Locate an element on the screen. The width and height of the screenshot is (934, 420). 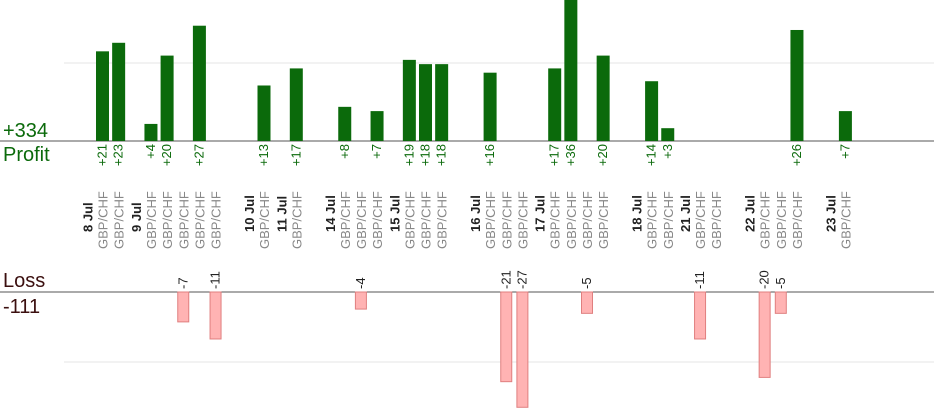
profit-value-label: +27 is located at coordinates (198, 155).